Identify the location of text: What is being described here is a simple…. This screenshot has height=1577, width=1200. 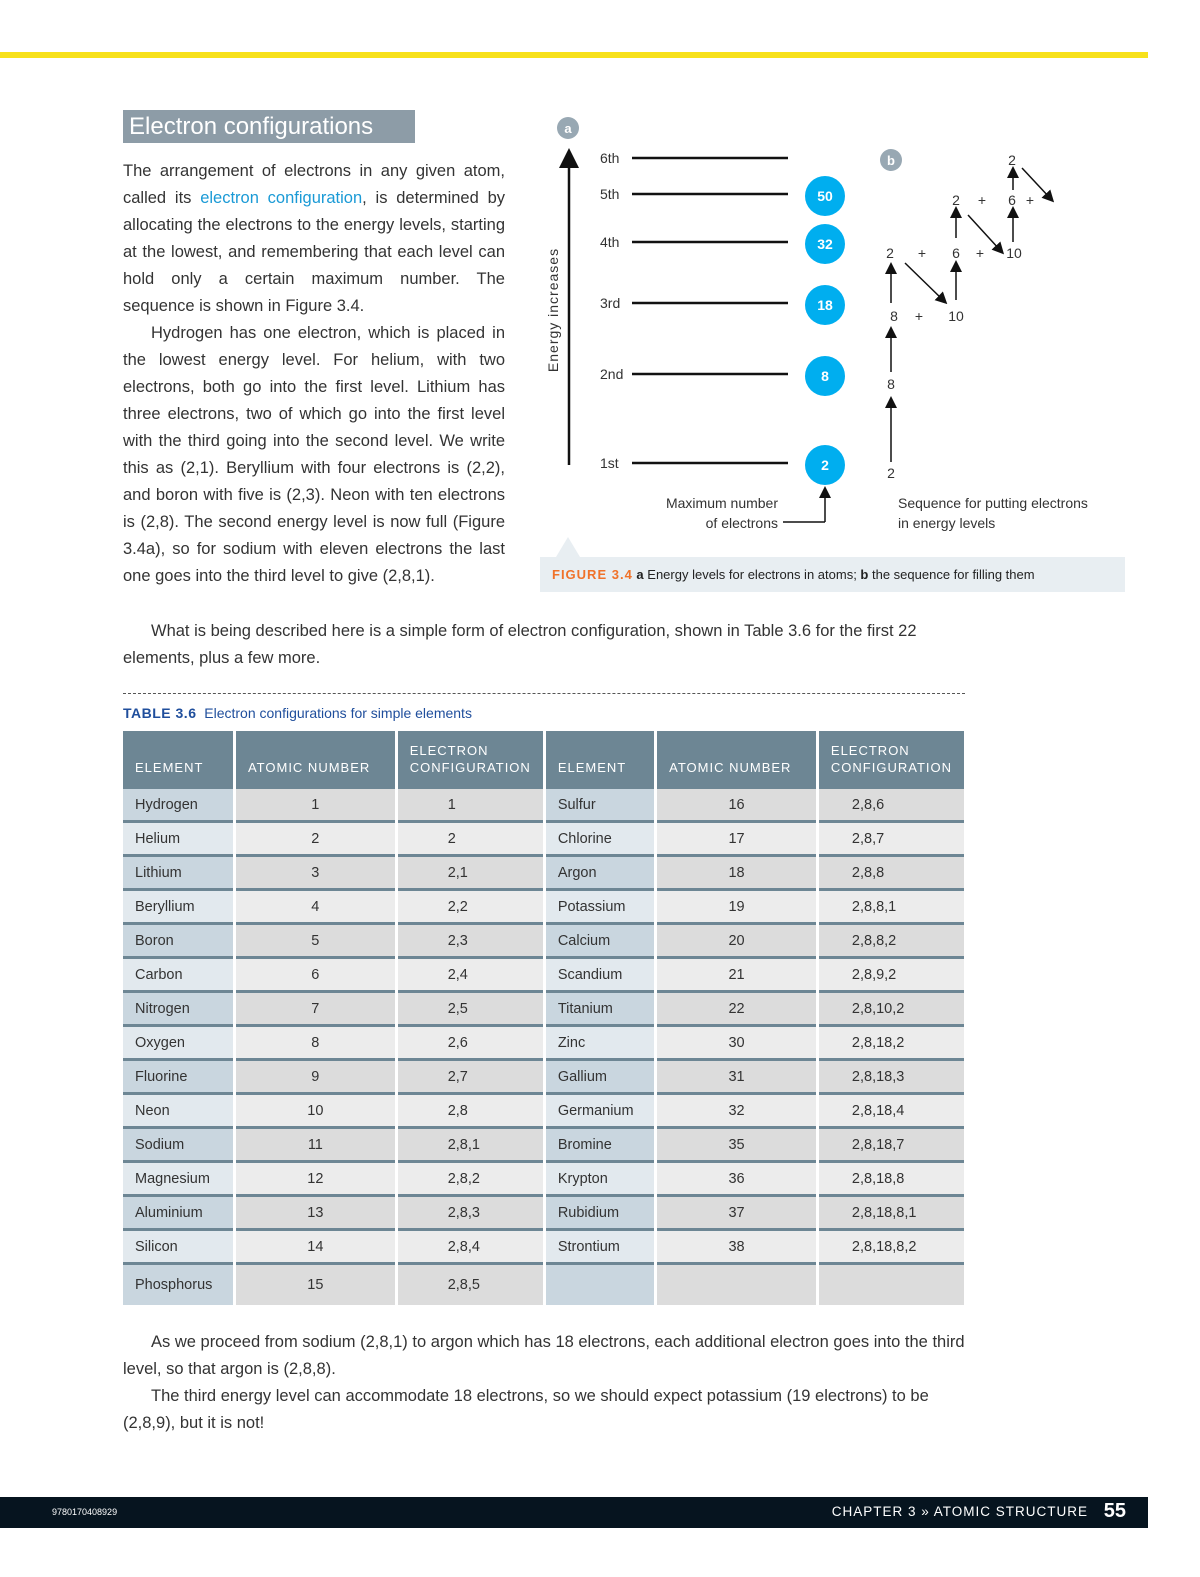
(520, 644).